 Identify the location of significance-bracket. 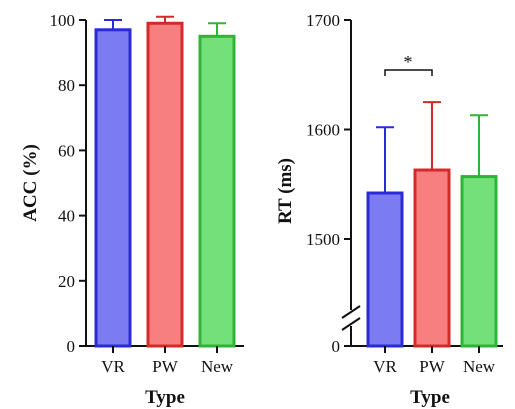
(408, 72).